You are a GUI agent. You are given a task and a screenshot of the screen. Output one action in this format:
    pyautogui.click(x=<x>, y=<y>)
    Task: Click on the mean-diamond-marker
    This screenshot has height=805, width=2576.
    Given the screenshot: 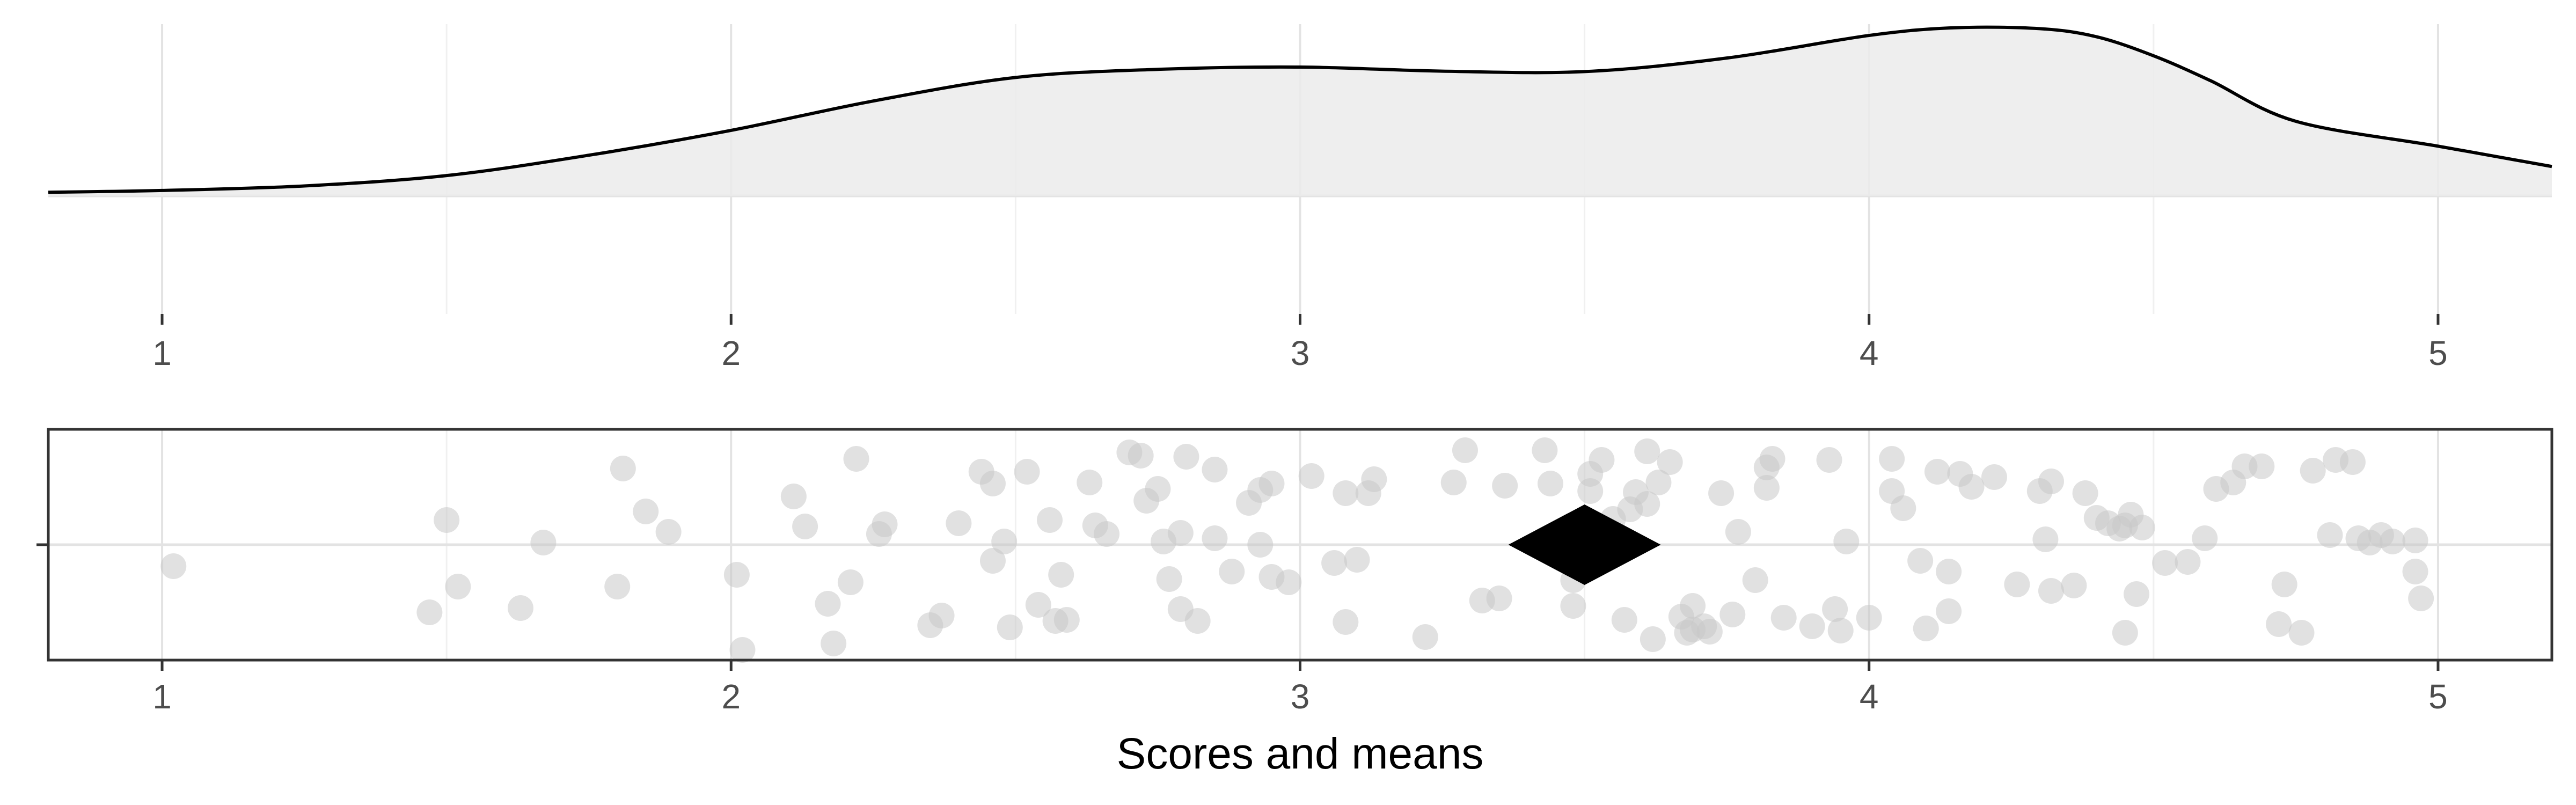 What is the action you would take?
    pyautogui.click(x=1584, y=544)
    